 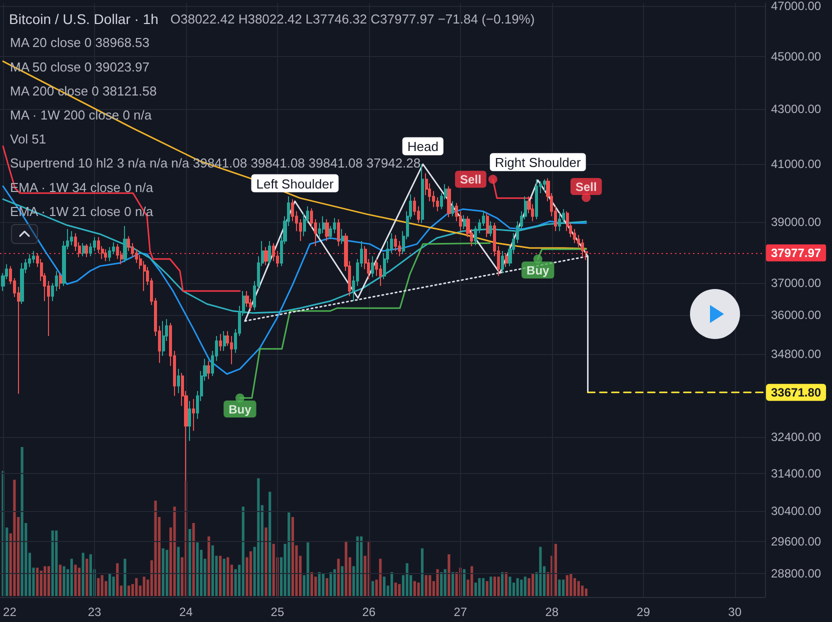 I want to click on annotation: Right Shoulder, so click(x=538, y=162).